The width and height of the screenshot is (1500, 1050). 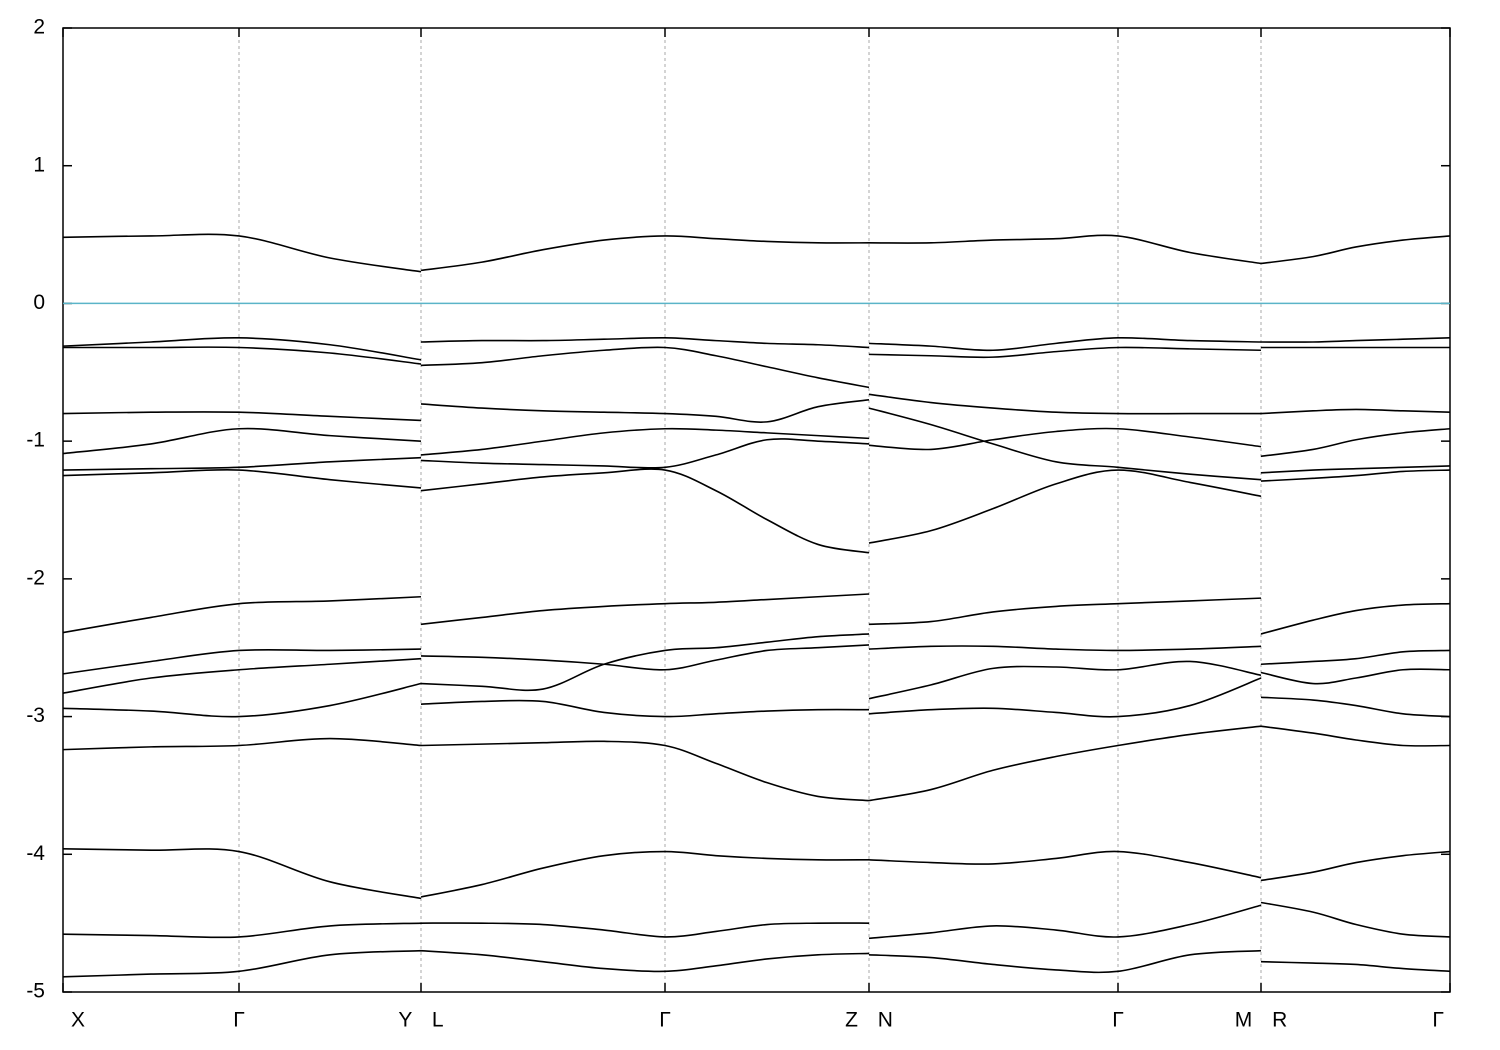 I want to click on y-tick-label: 1, so click(x=39, y=164).